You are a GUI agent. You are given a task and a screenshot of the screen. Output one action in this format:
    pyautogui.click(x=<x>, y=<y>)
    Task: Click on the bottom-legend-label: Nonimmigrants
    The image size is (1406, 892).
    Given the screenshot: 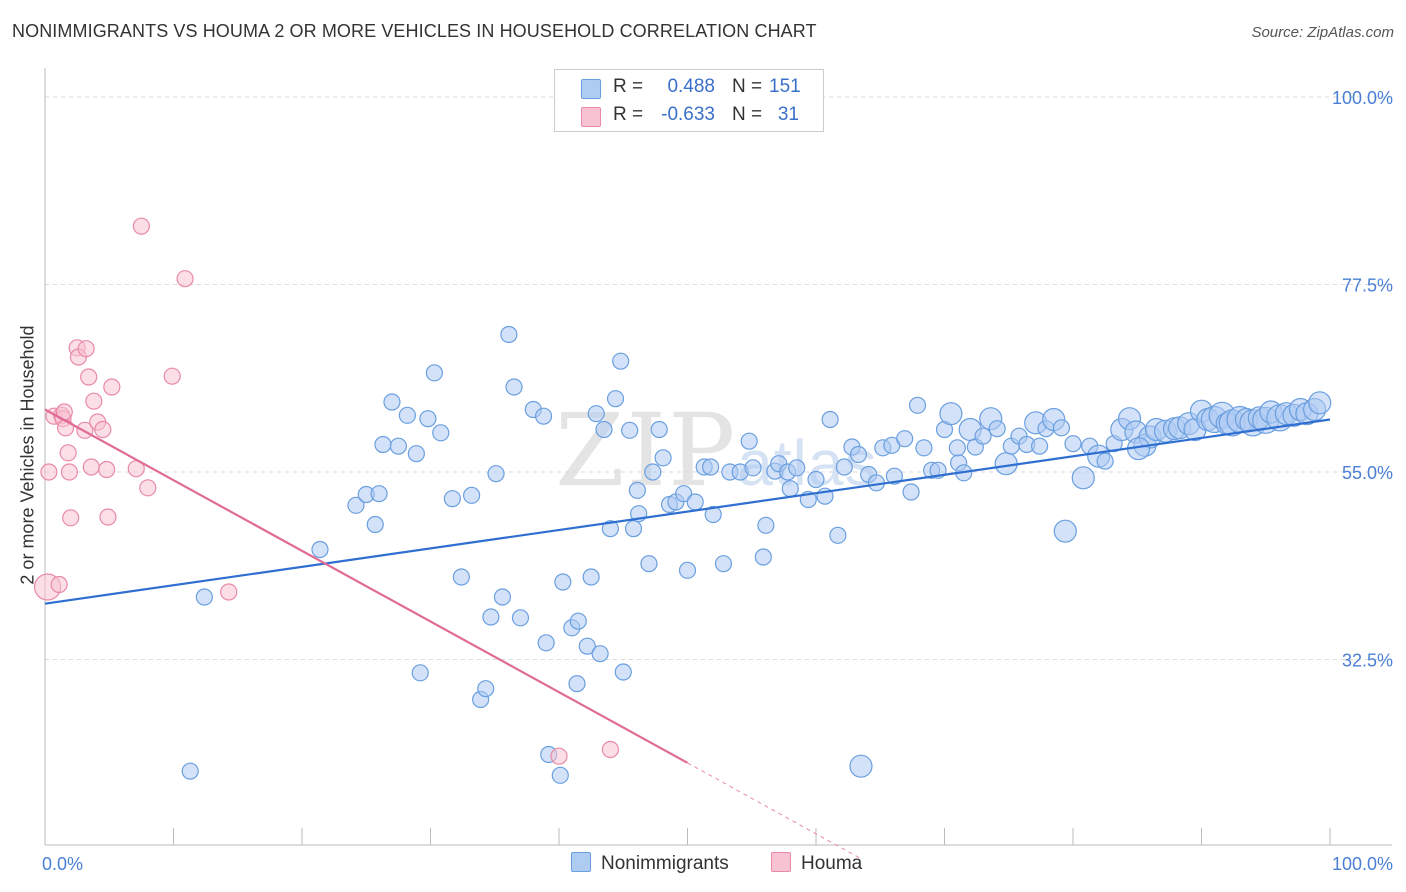 What is the action you would take?
    pyautogui.click(x=665, y=863)
    